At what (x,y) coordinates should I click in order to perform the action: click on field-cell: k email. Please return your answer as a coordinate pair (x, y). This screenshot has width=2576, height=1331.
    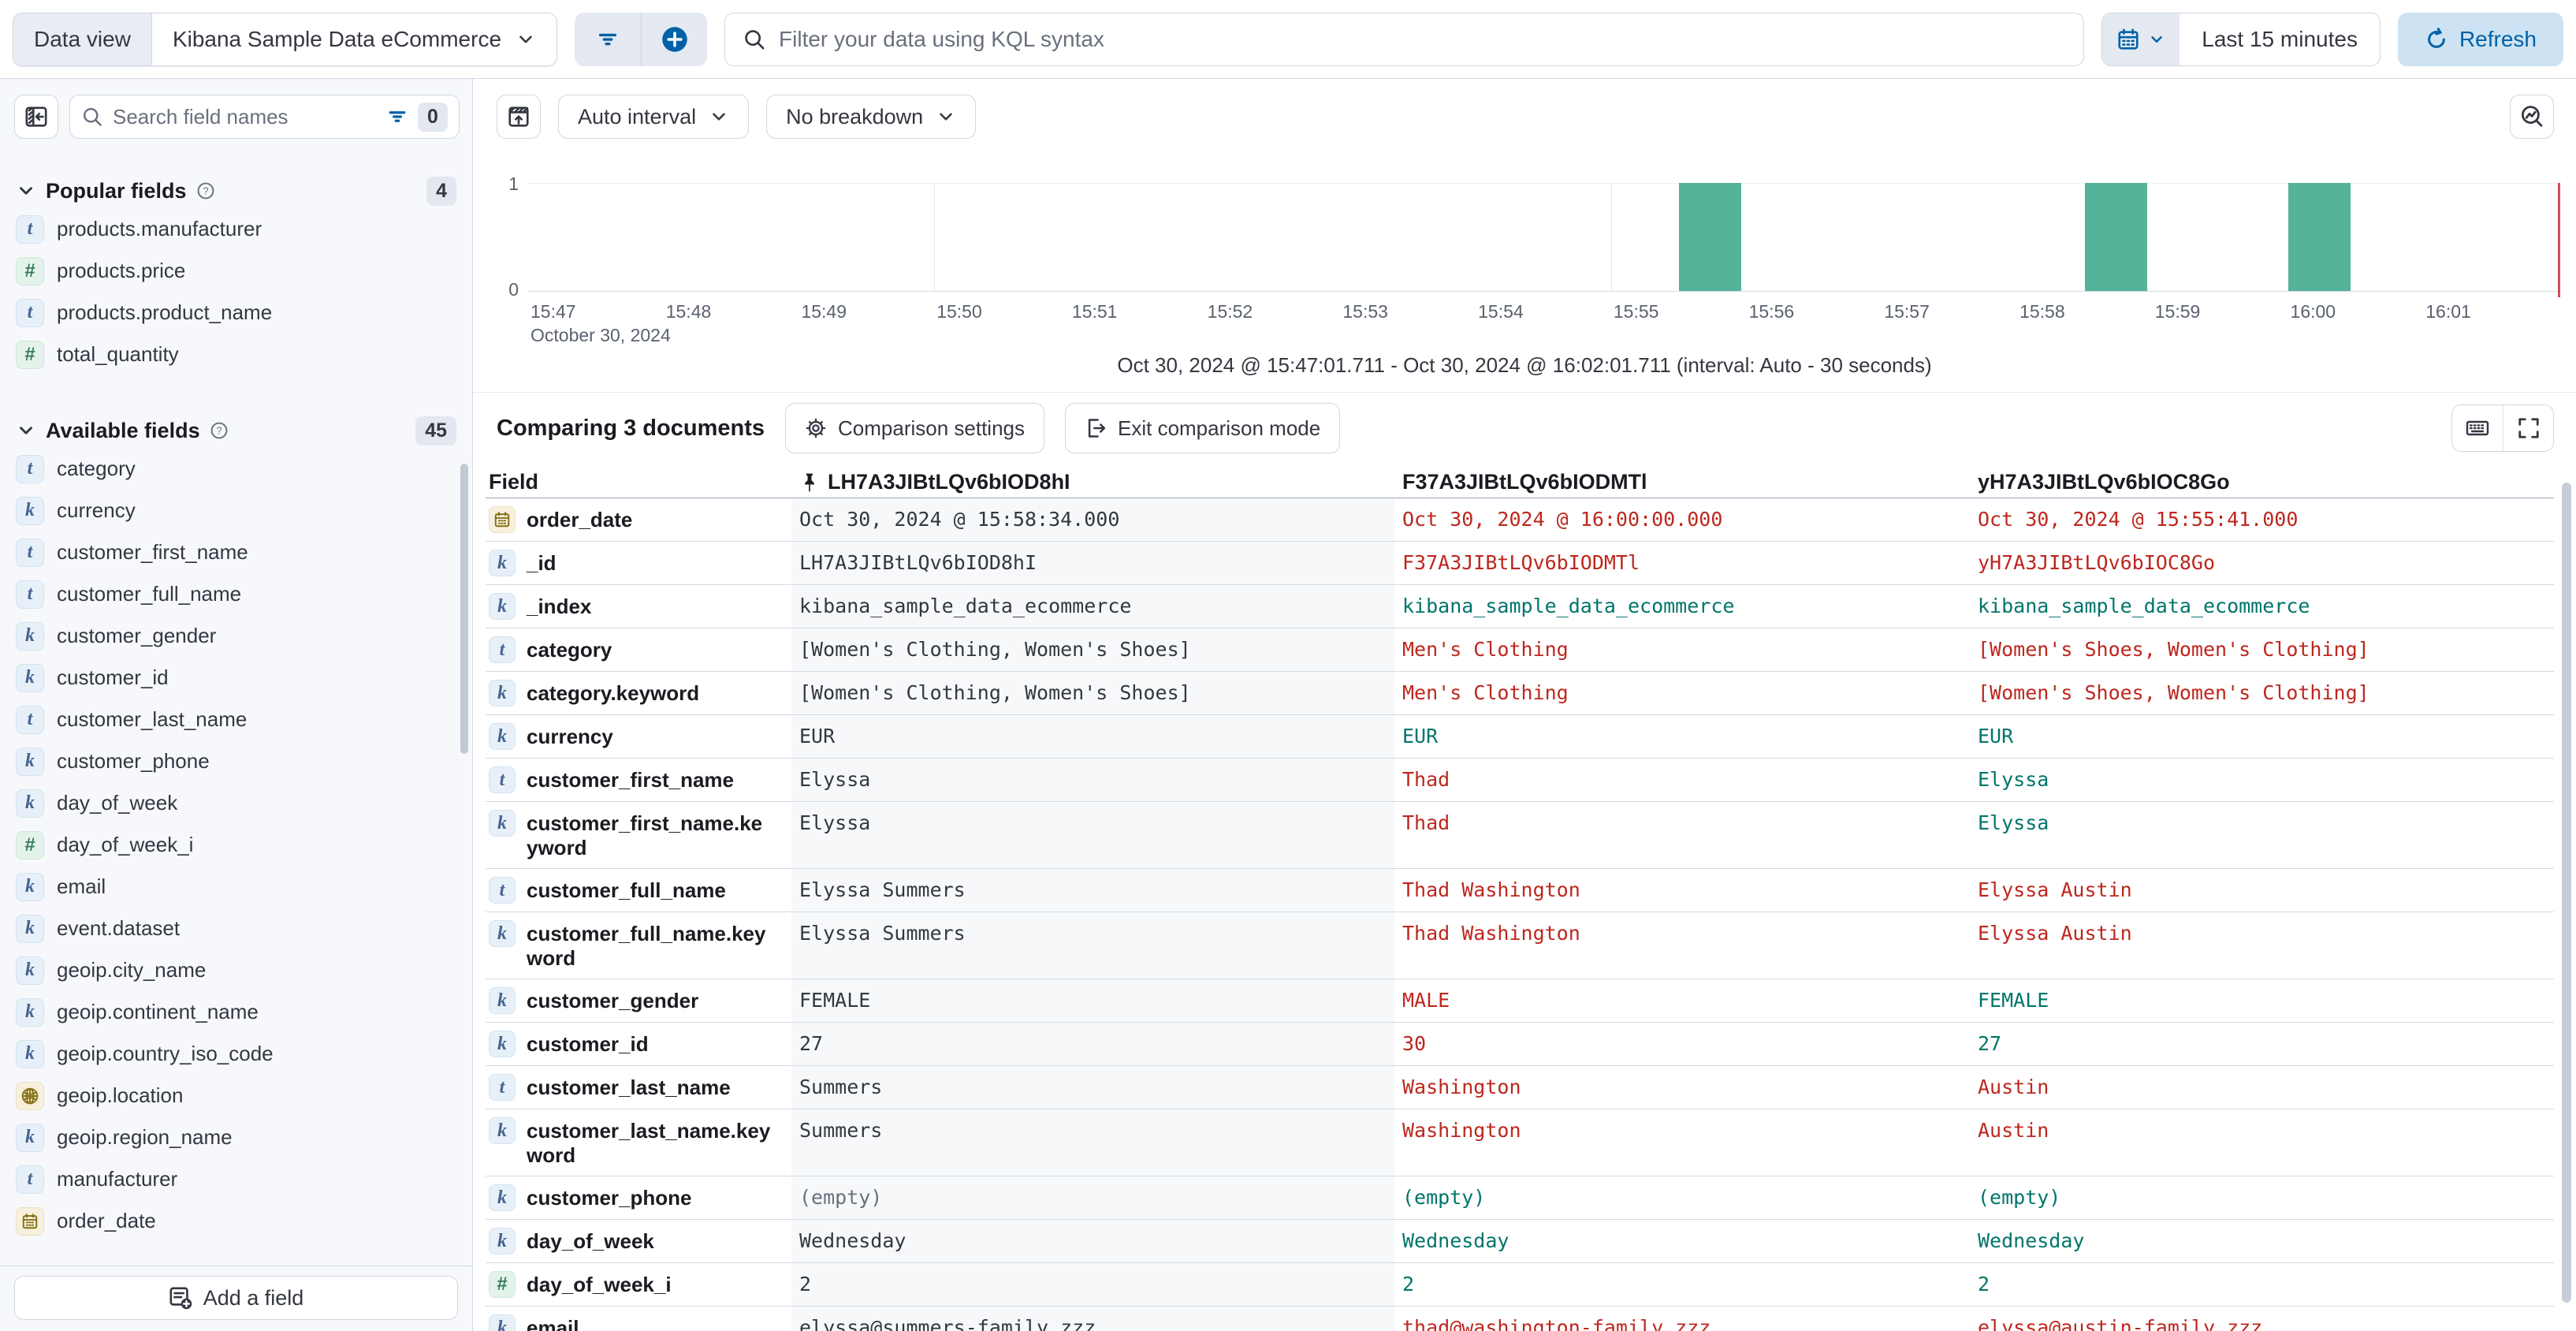
    Looking at the image, I should click on (638, 1319).